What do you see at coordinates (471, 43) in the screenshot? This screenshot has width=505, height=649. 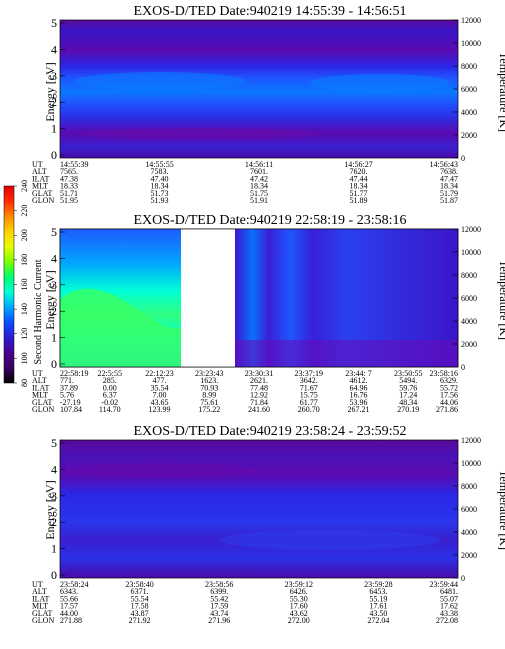 I see `y2-tick-label: 10000` at bounding box center [471, 43].